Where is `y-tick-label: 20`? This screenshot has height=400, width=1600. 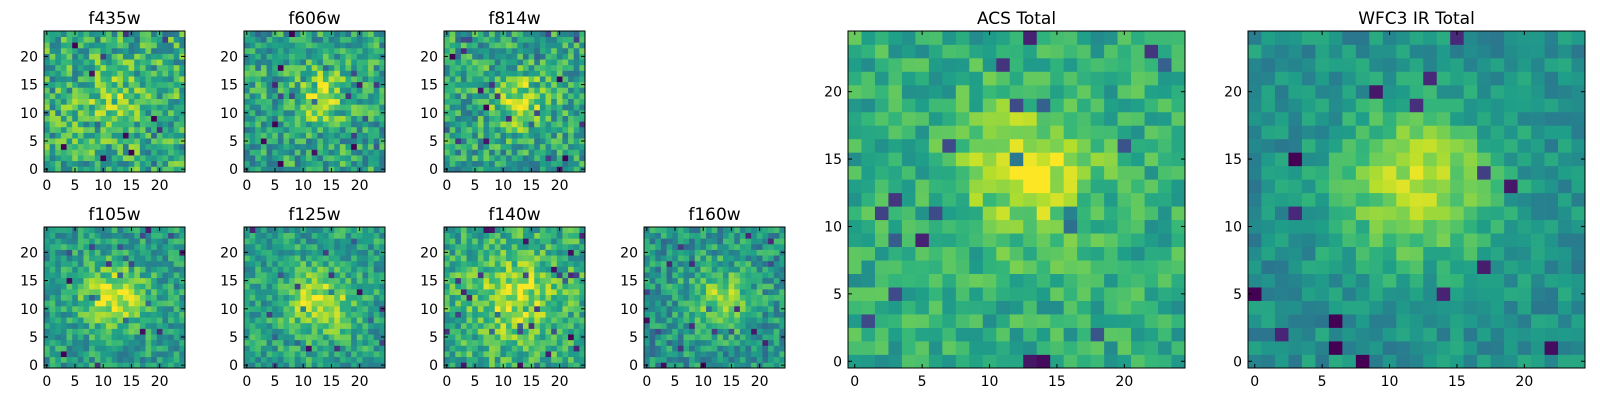 y-tick-label: 20 is located at coordinates (29, 57).